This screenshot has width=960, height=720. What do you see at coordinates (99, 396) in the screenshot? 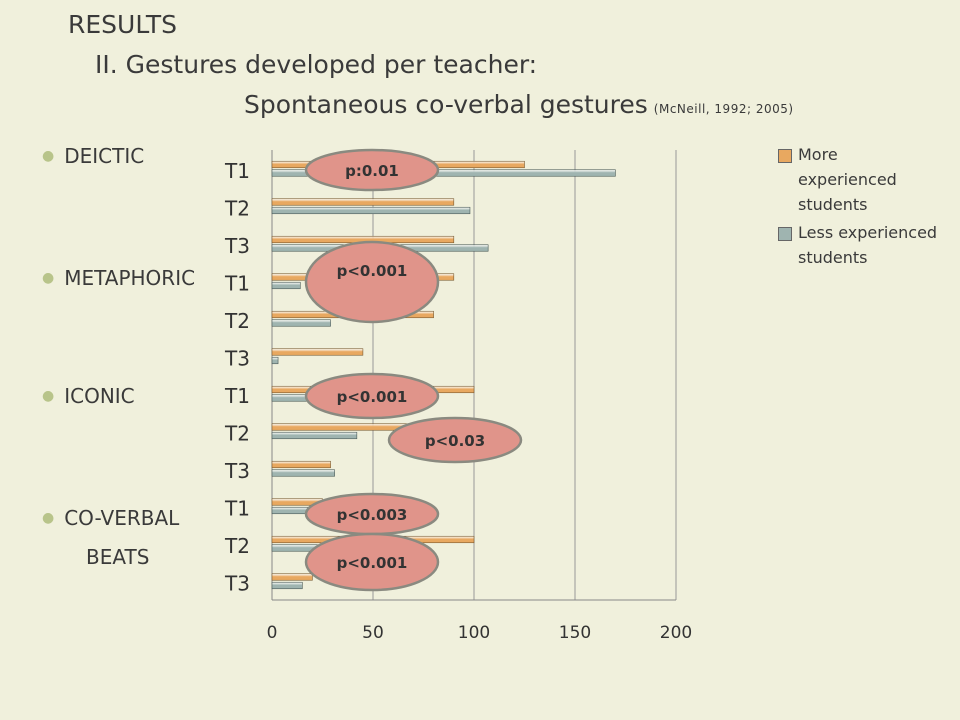
I see `category-label: ICONIC` at bounding box center [99, 396].